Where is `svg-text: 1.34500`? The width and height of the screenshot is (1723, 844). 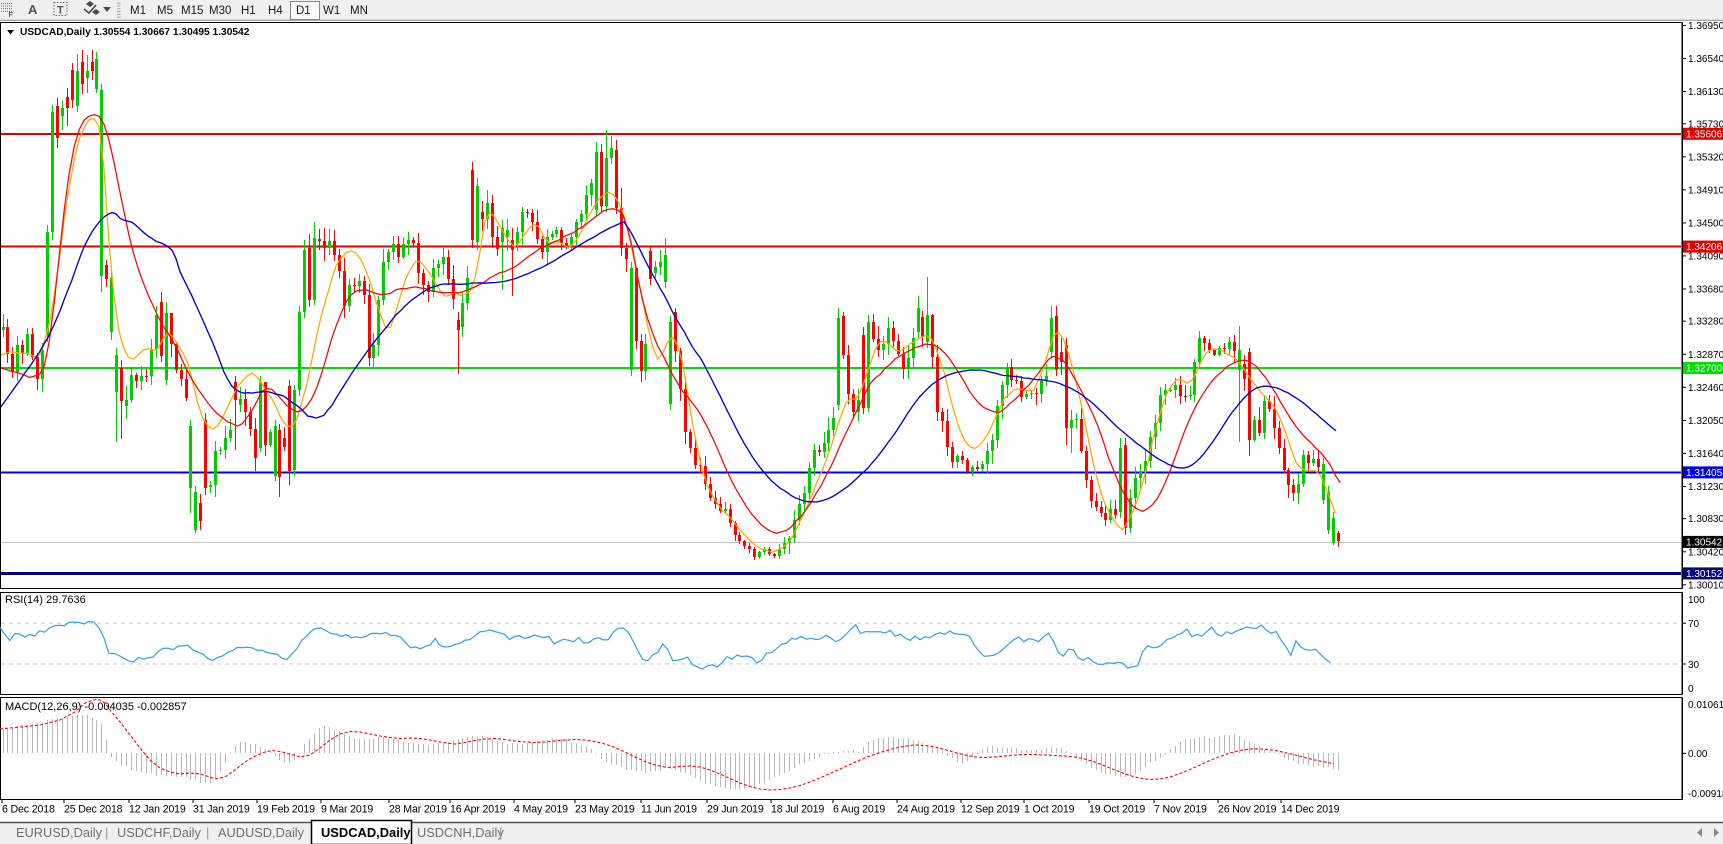 svg-text: 1.34500 is located at coordinates (1705, 223).